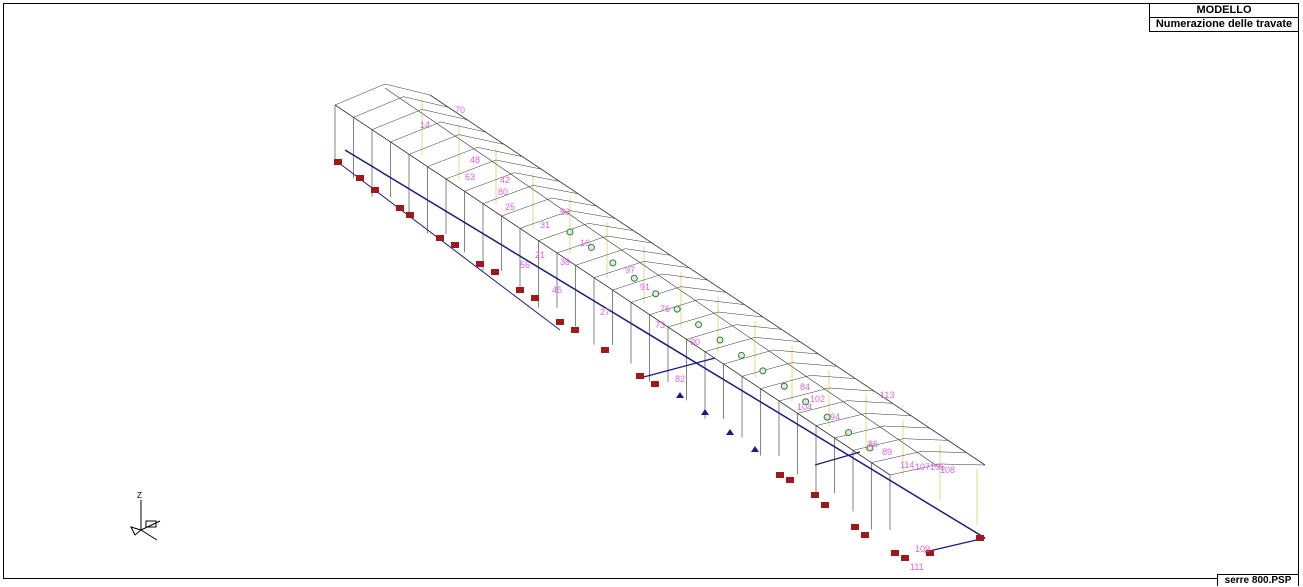 The image size is (1303, 587). Describe the element at coordinates (510, 207) in the screenshot. I see `beam-number-label: 25` at that location.